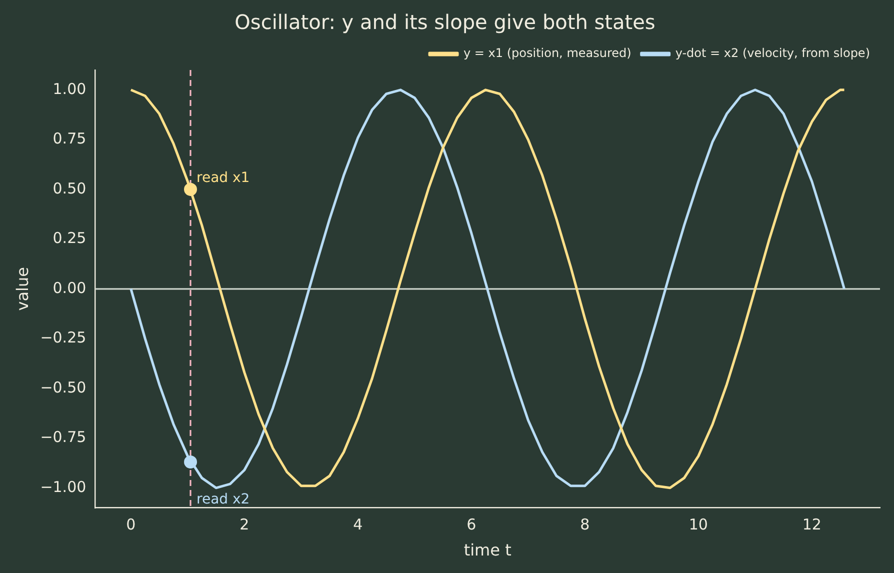 The image size is (894, 573). I want to click on legend-label: y-dot = x2 (velocity, from slope), so click(772, 53).